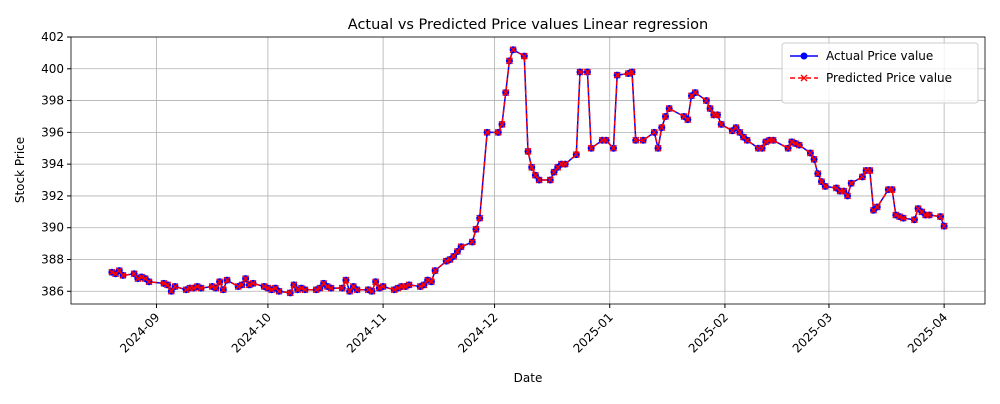  I want to click on x-tick-label: 2025-01, so click(593, 332).